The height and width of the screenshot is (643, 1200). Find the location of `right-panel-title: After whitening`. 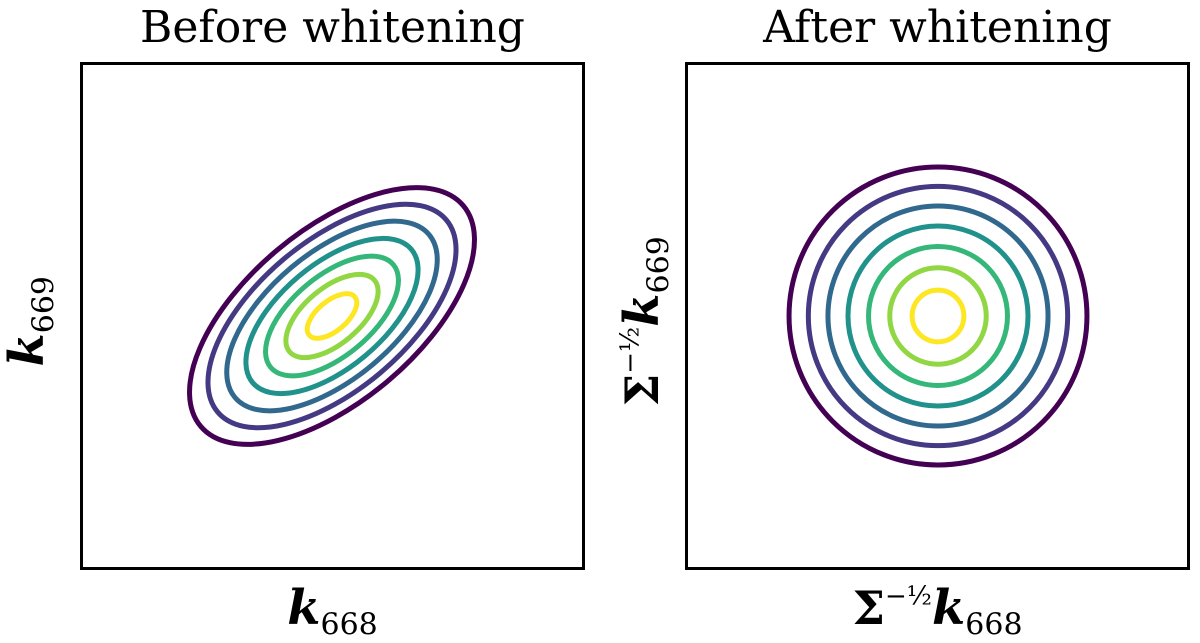

right-panel-title: After whitening is located at coordinates (937, 27).